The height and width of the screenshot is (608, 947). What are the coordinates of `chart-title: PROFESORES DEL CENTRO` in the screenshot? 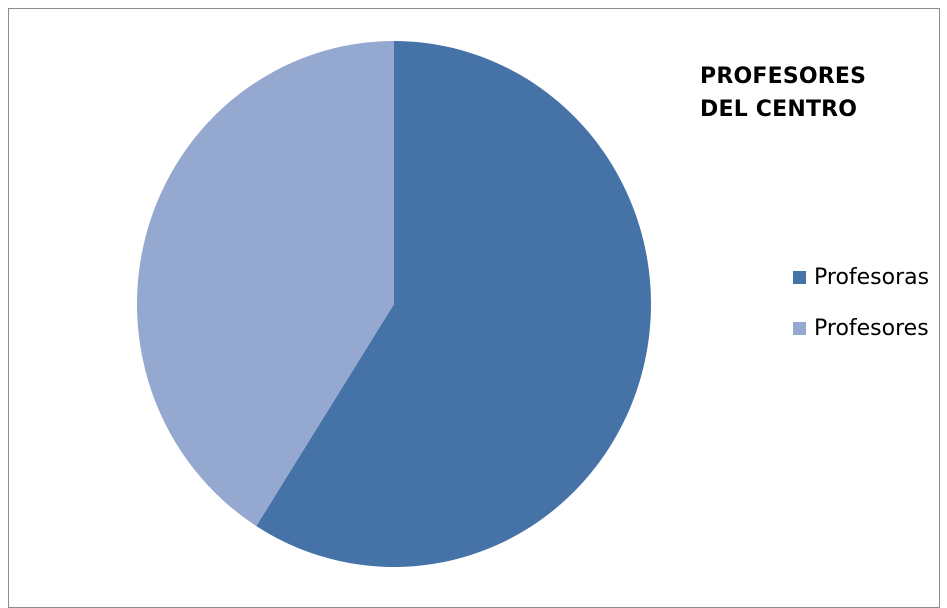 It's located at (783, 93).